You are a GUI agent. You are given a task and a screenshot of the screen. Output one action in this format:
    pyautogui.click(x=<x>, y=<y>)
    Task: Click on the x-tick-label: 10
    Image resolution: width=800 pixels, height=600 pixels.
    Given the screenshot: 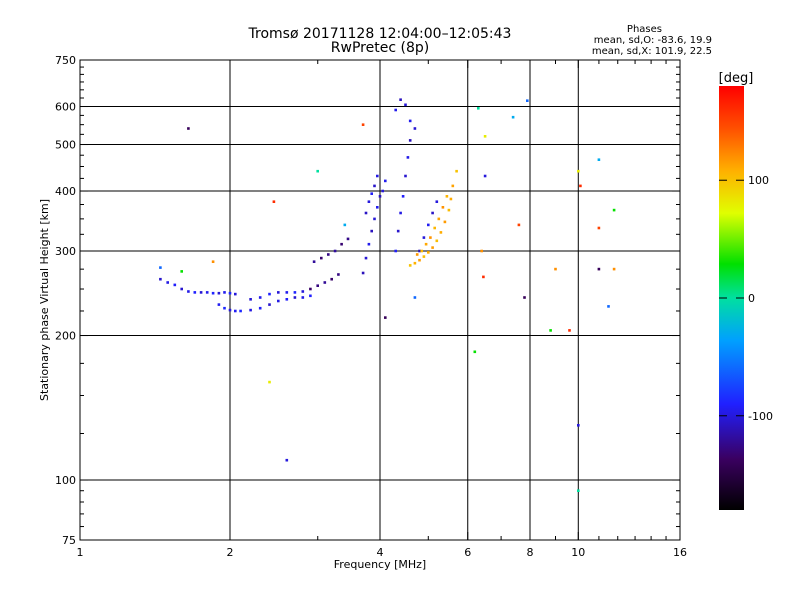 What is the action you would take?
    pyautogui.click(x=578, y=552)
    